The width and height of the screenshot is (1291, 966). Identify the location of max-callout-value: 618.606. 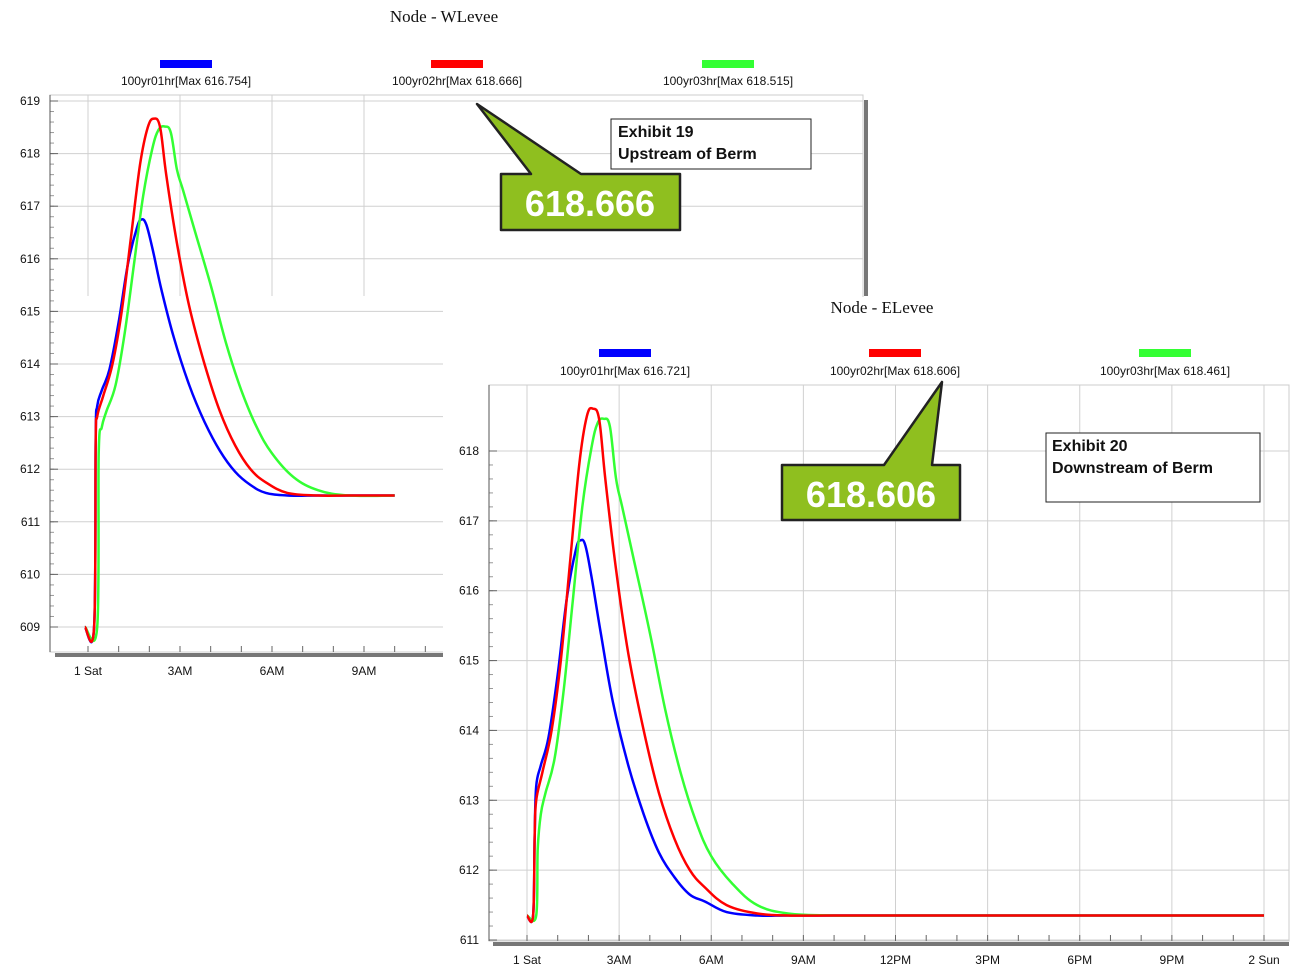
(871, 494).